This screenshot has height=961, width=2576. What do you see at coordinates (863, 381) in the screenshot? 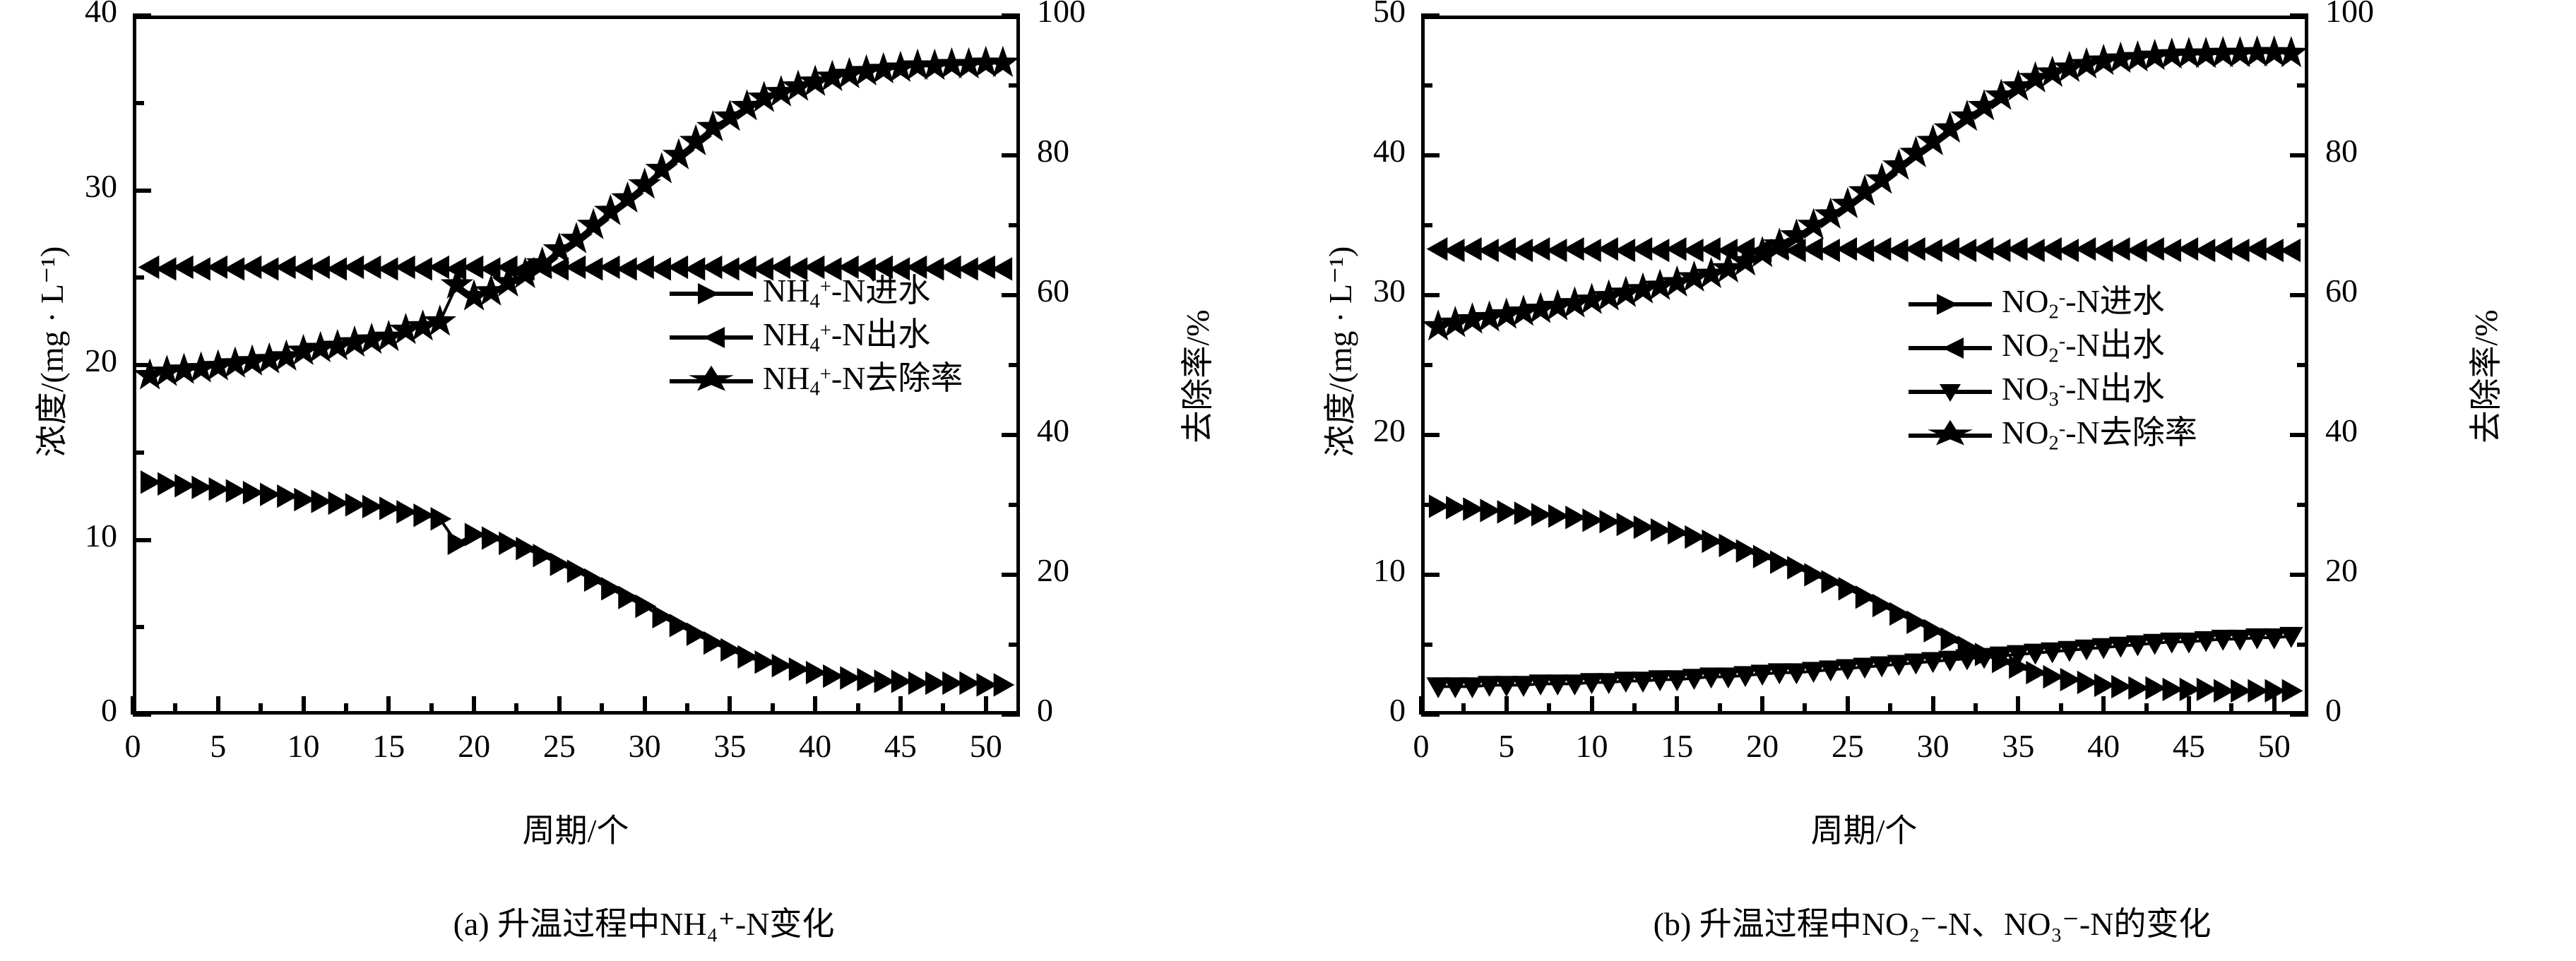
I see `legend-item-label: NH4+-N去除率` at bounding box center [863, 381].